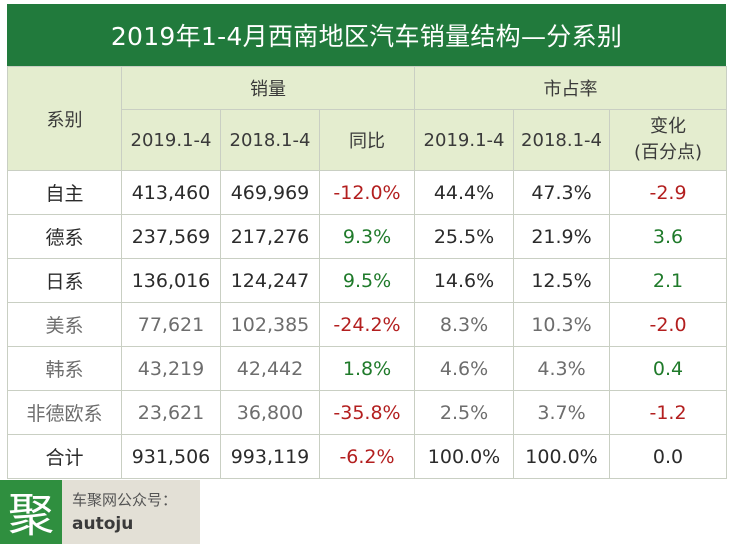 Image resolution: width=732 pixels, height=550 pixels. Describe the element at coordinates (464, 412) in the screenshot. I see `share-2019: 2.5%` at that location.